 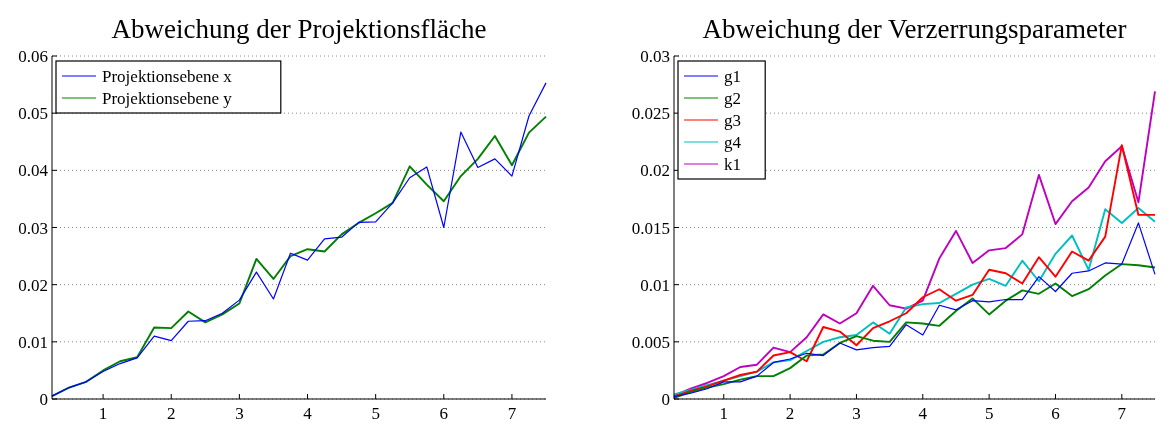 I want to click on legend-label: g1, so click(x=732, y=76).